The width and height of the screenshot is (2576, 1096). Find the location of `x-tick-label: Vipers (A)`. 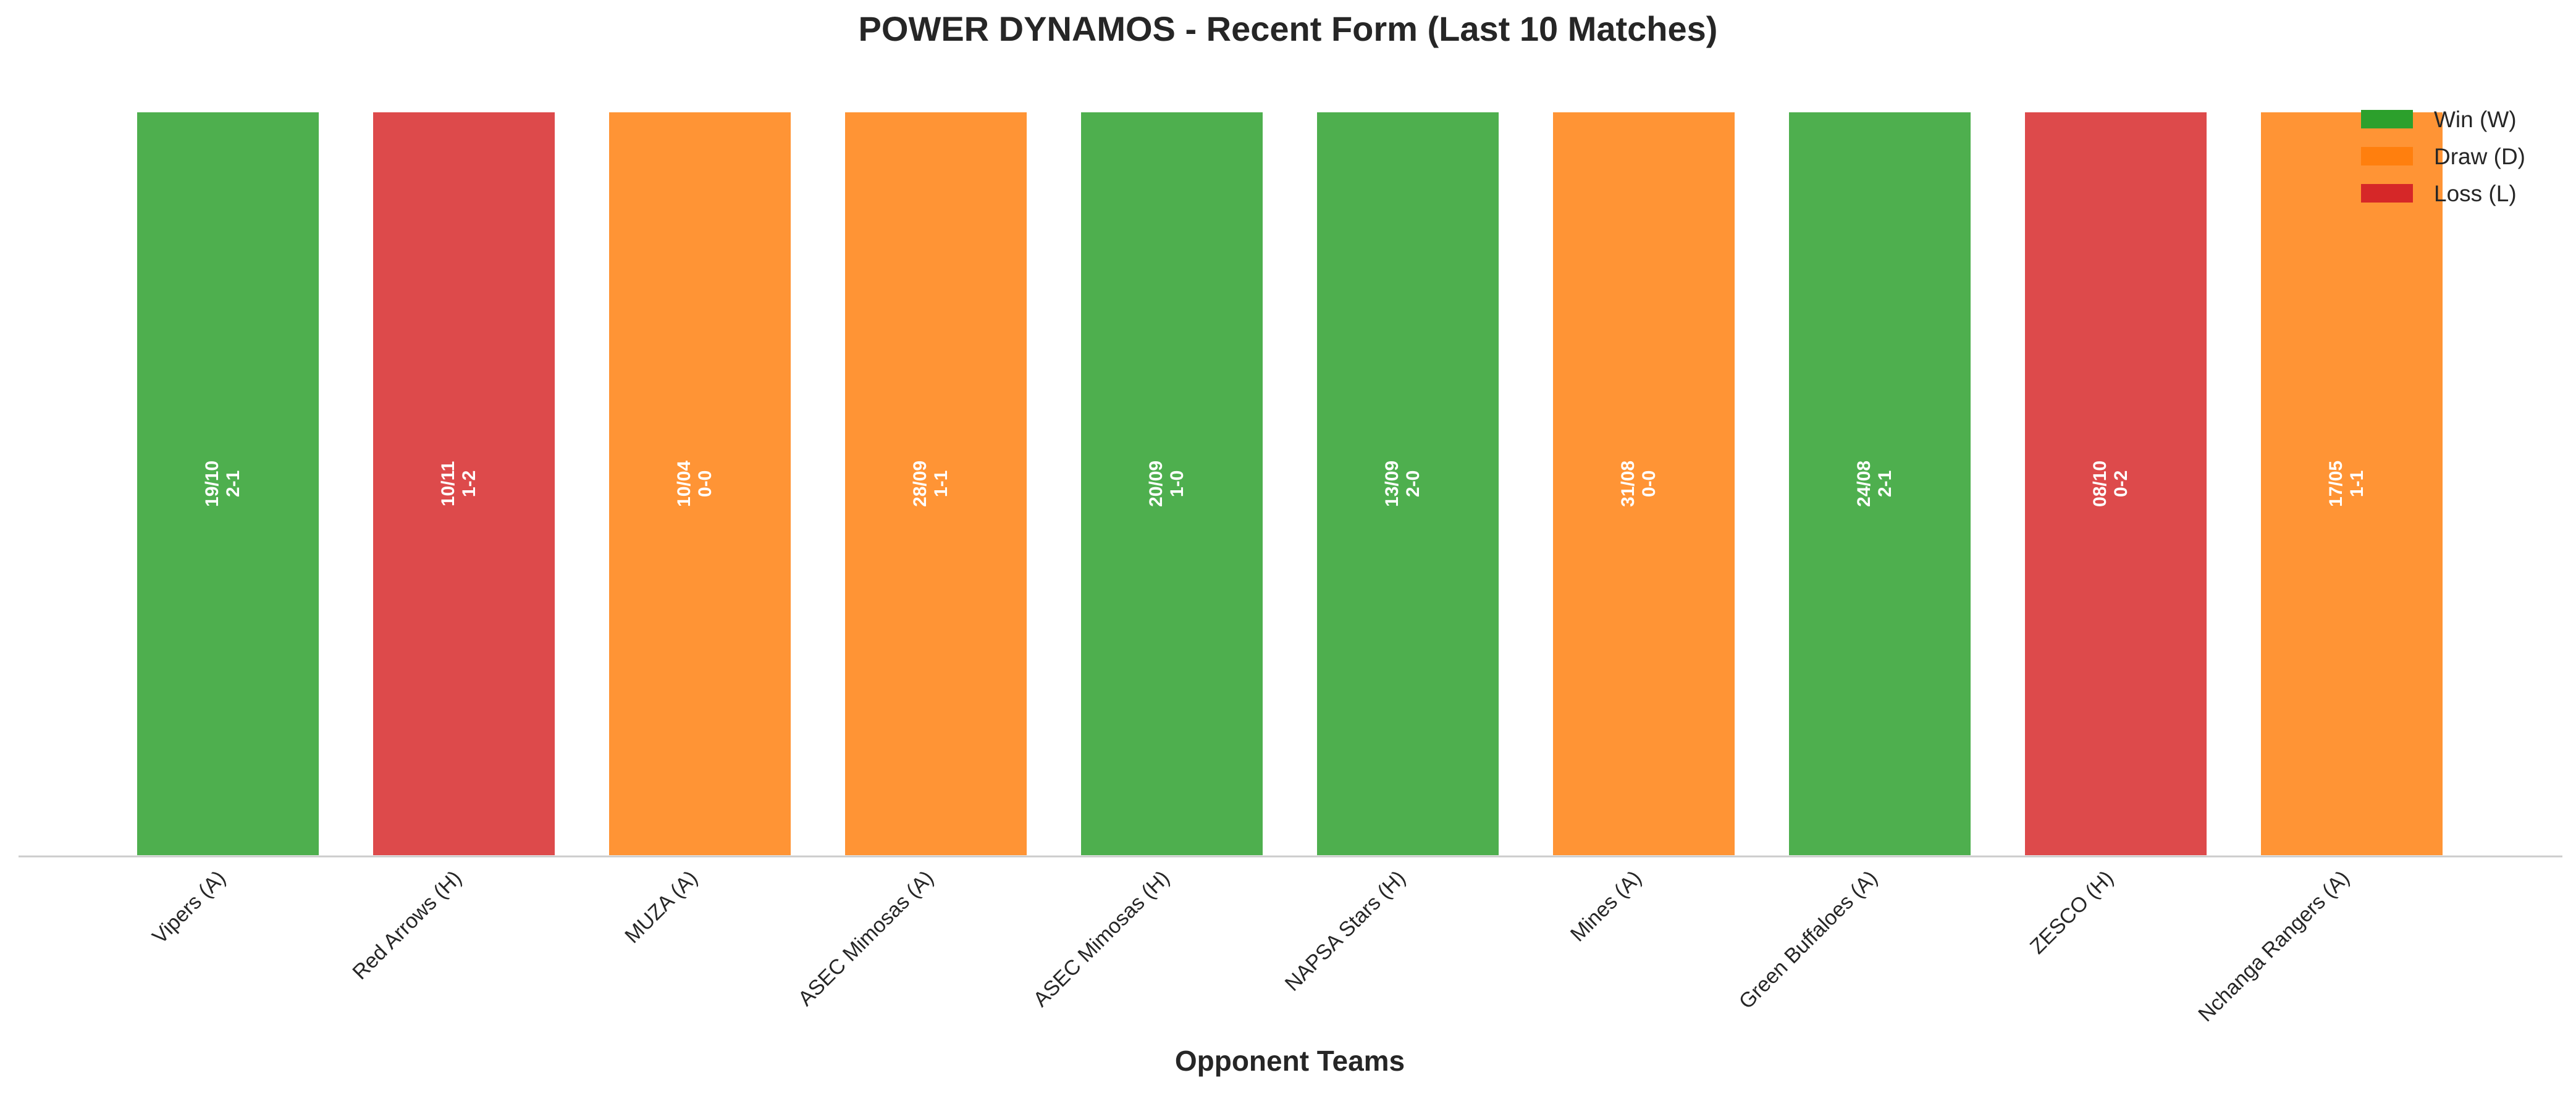

x-tick-label: Vipers (A) is located at coordinates (189, 907).